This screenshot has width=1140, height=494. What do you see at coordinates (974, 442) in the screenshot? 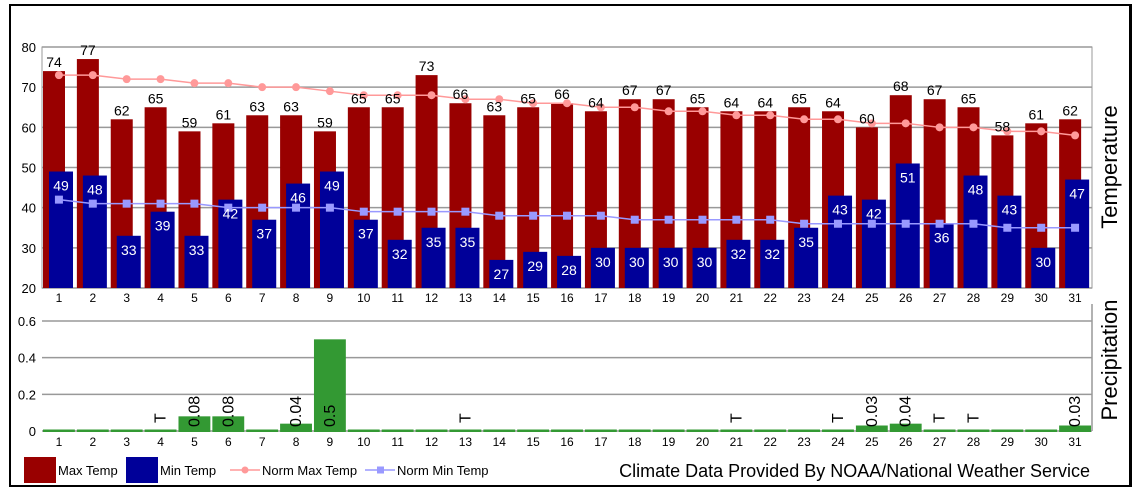
I see `precipitation-x-tick: 28` at bounding box center [974, 442].